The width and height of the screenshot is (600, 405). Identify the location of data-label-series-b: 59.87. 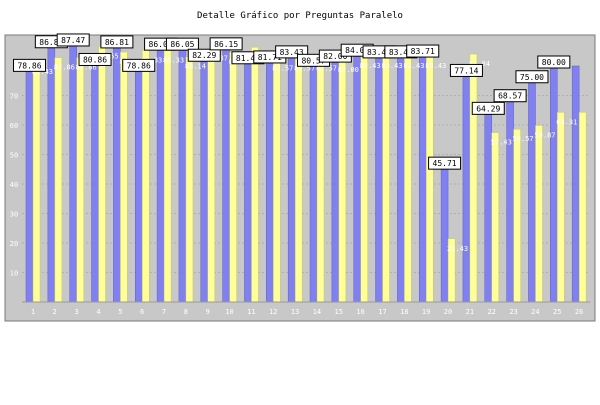
(544, 135).